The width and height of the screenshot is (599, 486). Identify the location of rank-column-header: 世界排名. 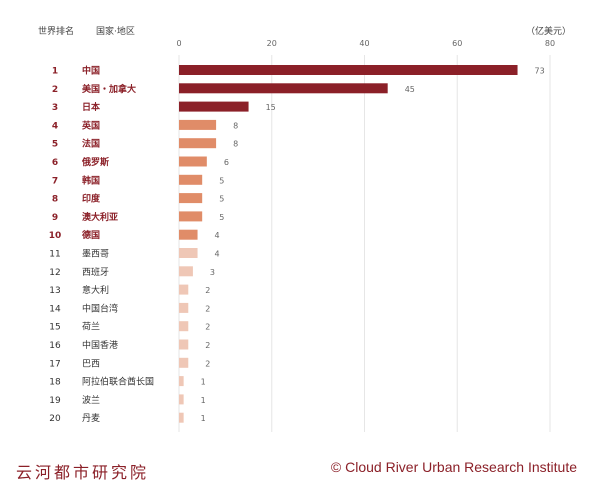
(56, 32).